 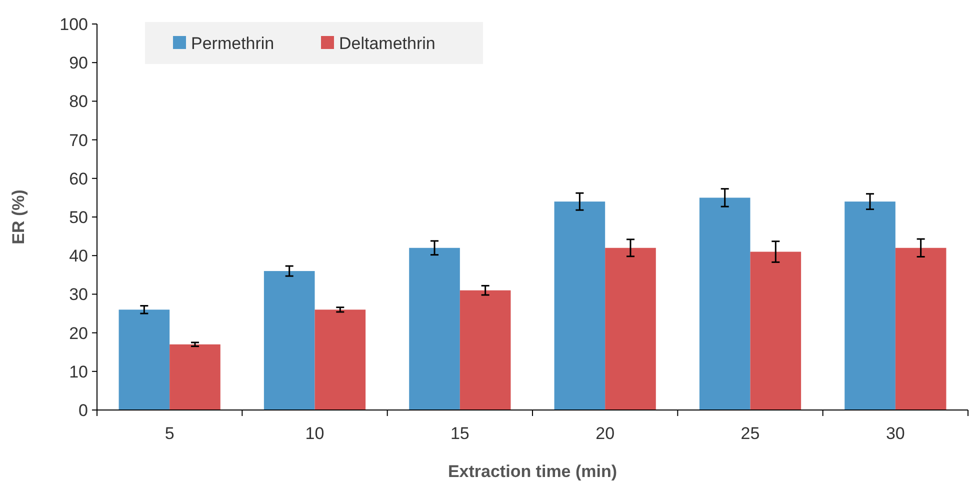 I want to click on y-tick-label: 0, so click(x=83, y=410).